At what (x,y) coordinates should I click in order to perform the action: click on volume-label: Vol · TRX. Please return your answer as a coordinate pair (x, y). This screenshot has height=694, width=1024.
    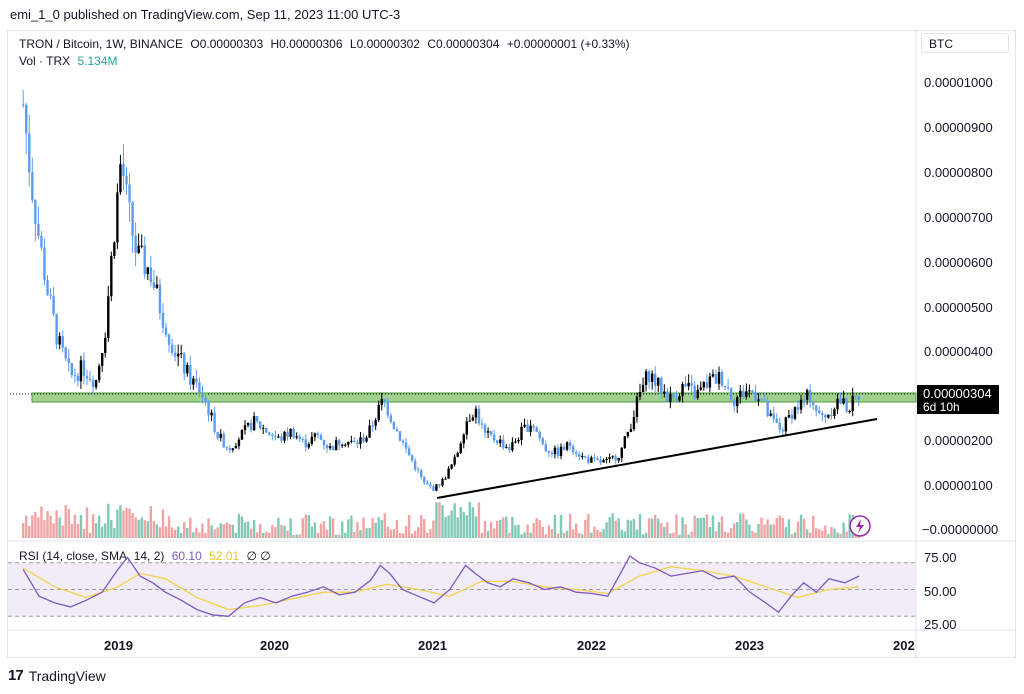
    Looking at the image, I should click on (45, 61).